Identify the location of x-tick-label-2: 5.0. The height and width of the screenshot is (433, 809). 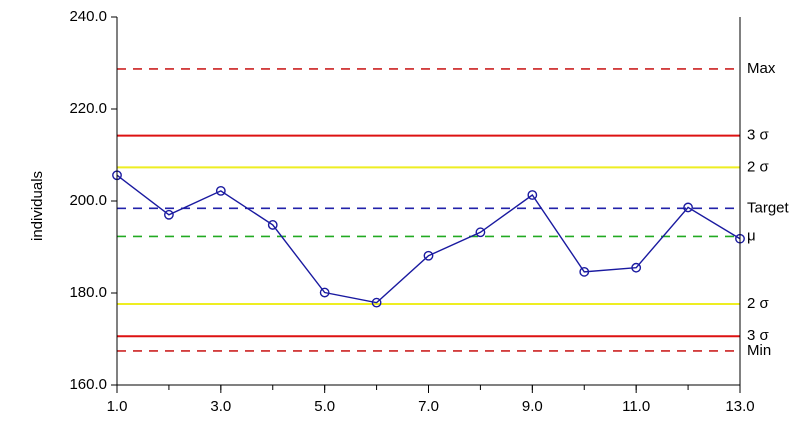
(324, 406).